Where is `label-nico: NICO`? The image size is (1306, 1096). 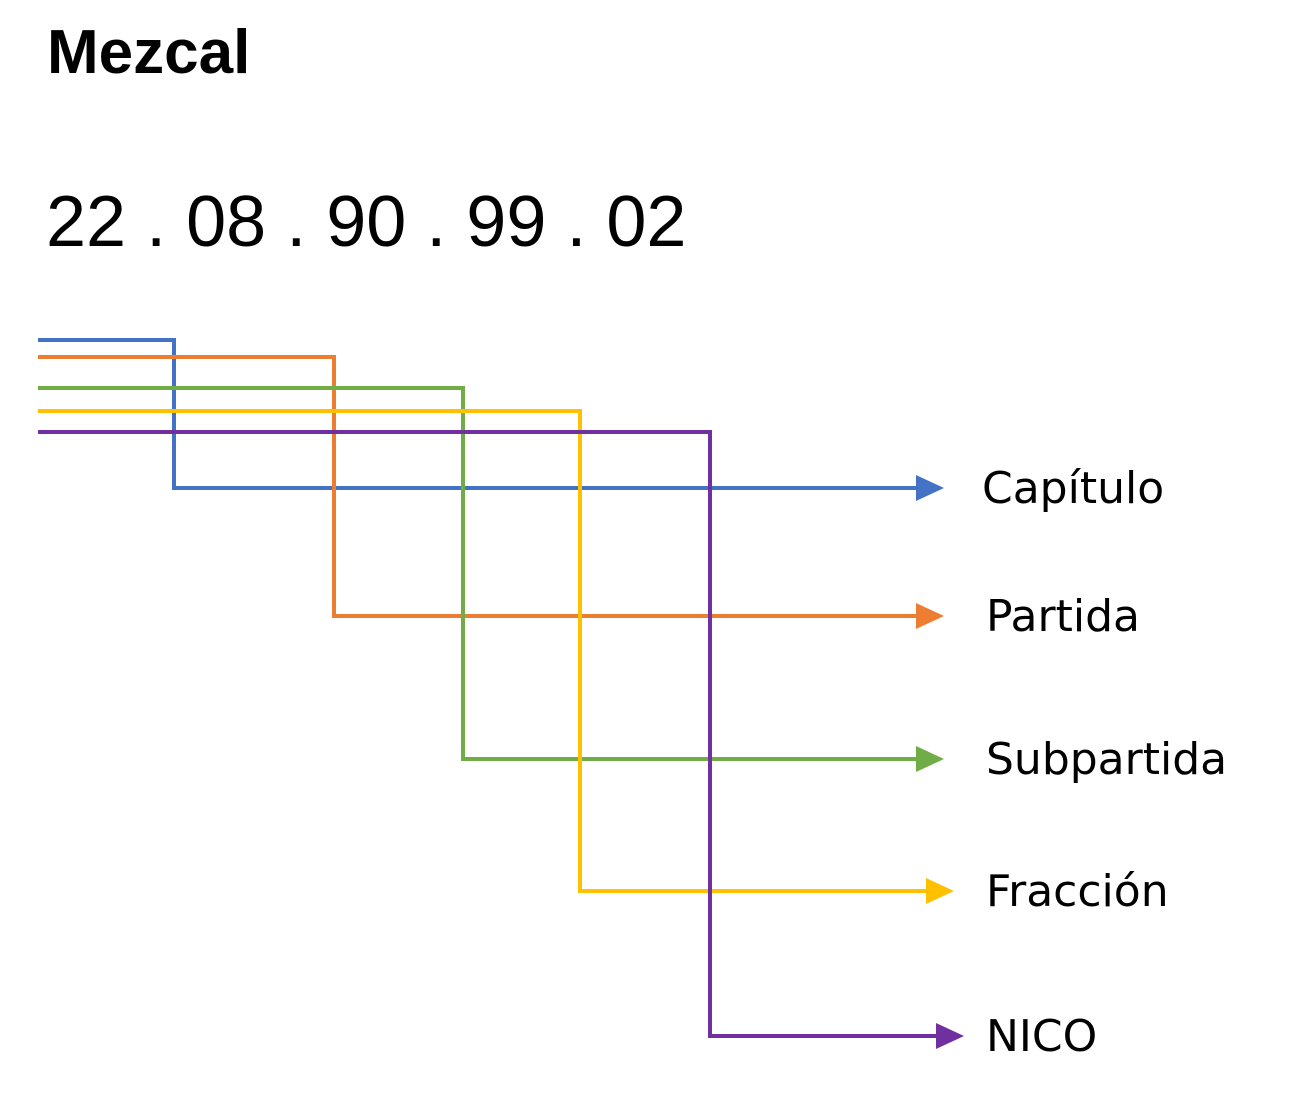
label-nico: NICO is located at coordinates (1041, 1036).